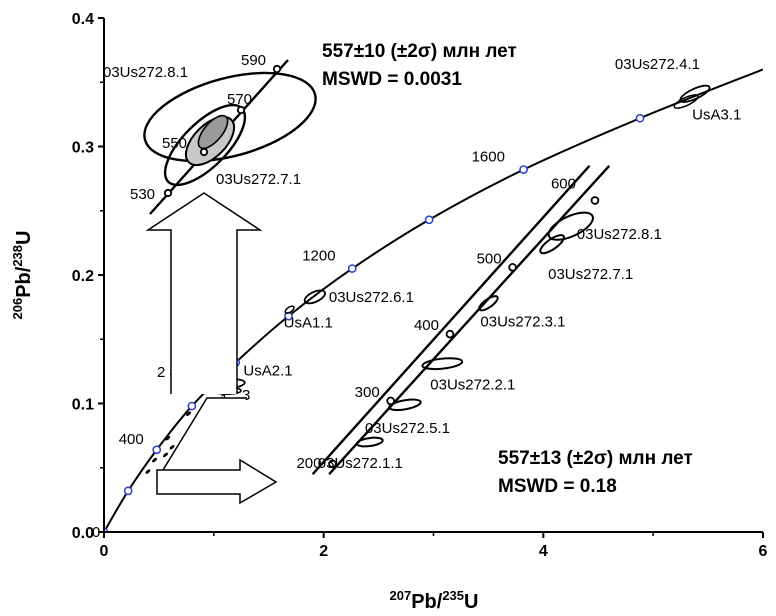 This screenshot has width=776, height=616. Describe the element at coordinates (453, 595) in the screenshot. I see `x-axis-title-part: 235` at that location.